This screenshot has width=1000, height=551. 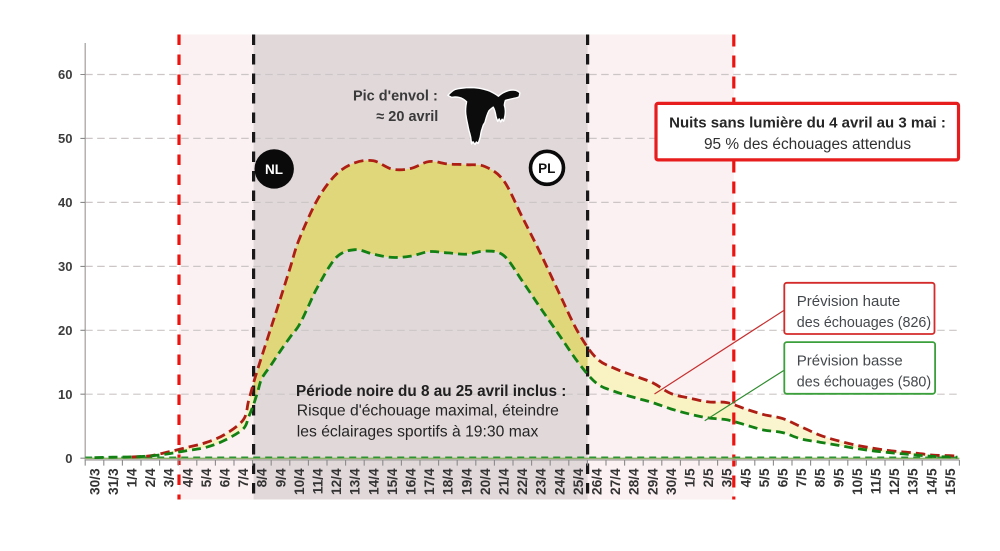 What do you see at coordinates (864, 323) in the screenshot?
I see `svg-text: des échouages (826)` at bounding box center [864, 323].